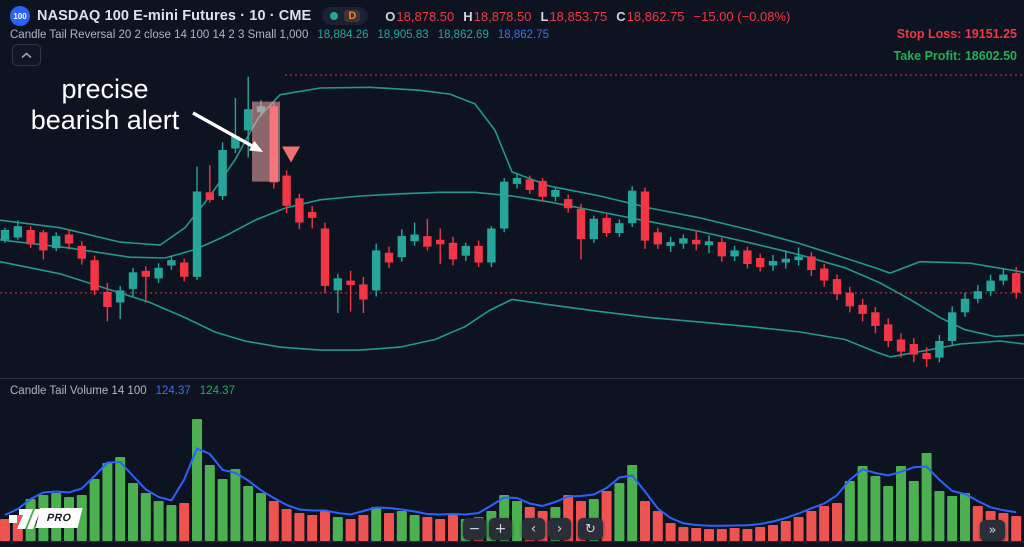 The width and height of the screenshot is (1024, 547). I want to click on zoom-in-button: +, so click(500, 529).